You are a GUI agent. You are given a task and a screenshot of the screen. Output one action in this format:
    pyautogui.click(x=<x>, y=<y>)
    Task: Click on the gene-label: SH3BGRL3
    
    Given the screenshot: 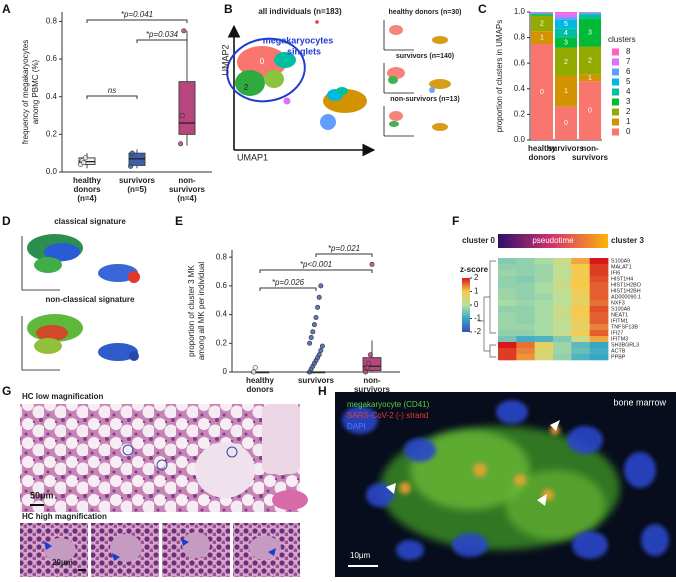 What is the action you would take?
    pyautogui.click(x=625, y=345)
    